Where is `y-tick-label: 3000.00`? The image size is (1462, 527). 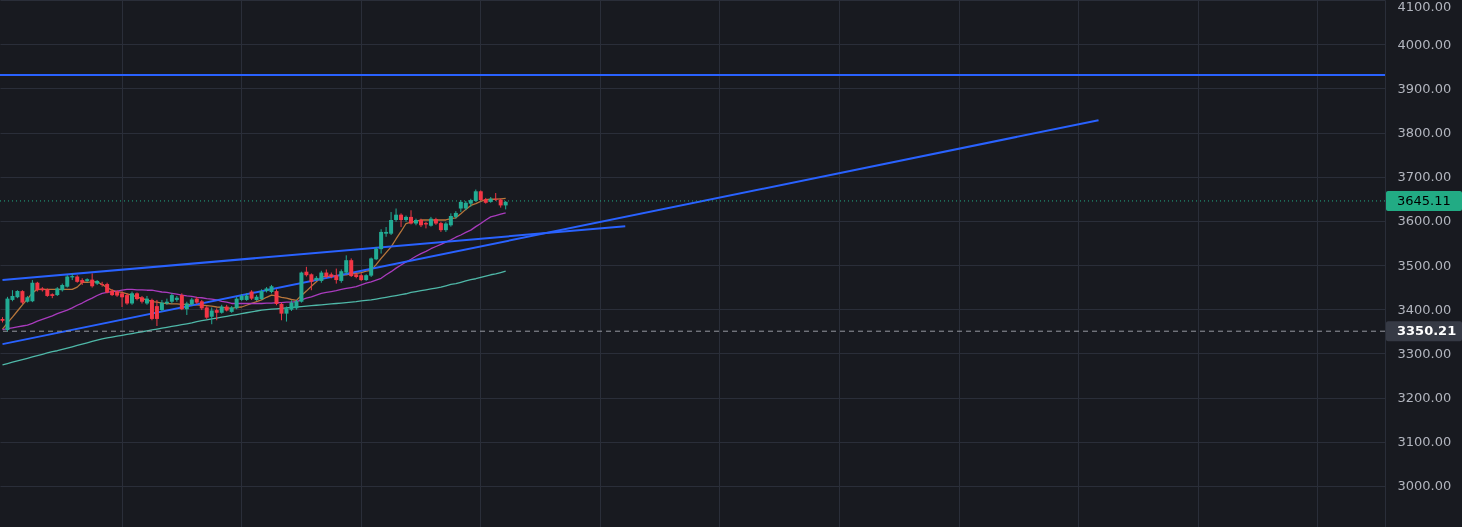 y-tick-label: 3000.00 is located at coordinates (1424, 486).